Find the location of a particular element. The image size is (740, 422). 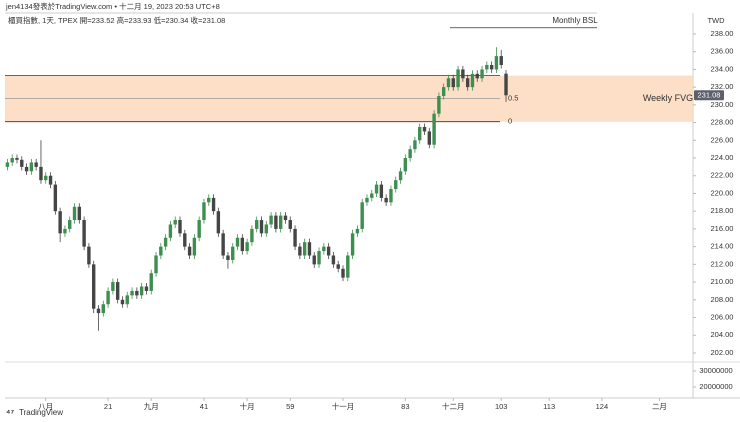

y-tick-label: 238.00 is located at coordinates (722, 33).